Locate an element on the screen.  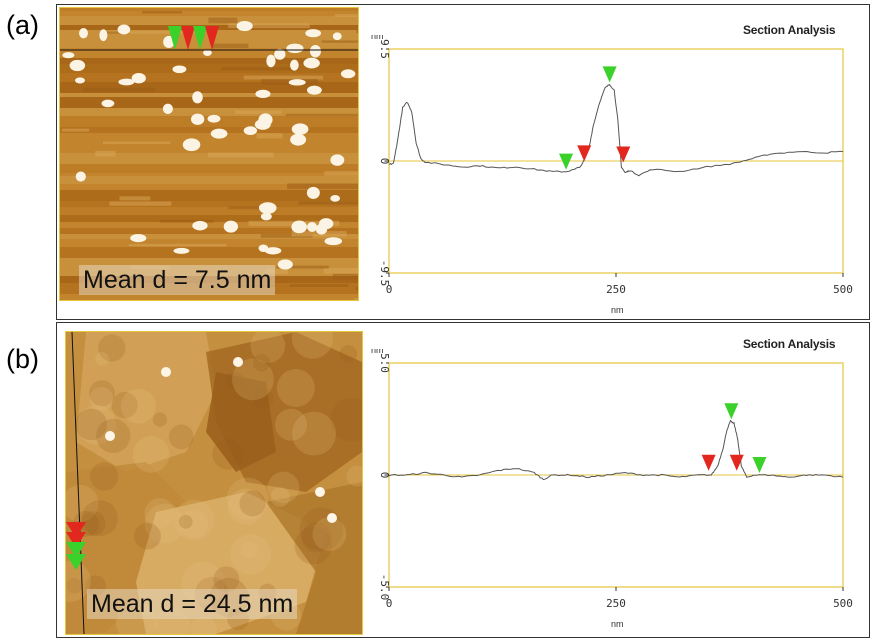
afm-b-cursor-marker is located at coordinates (76, 540).